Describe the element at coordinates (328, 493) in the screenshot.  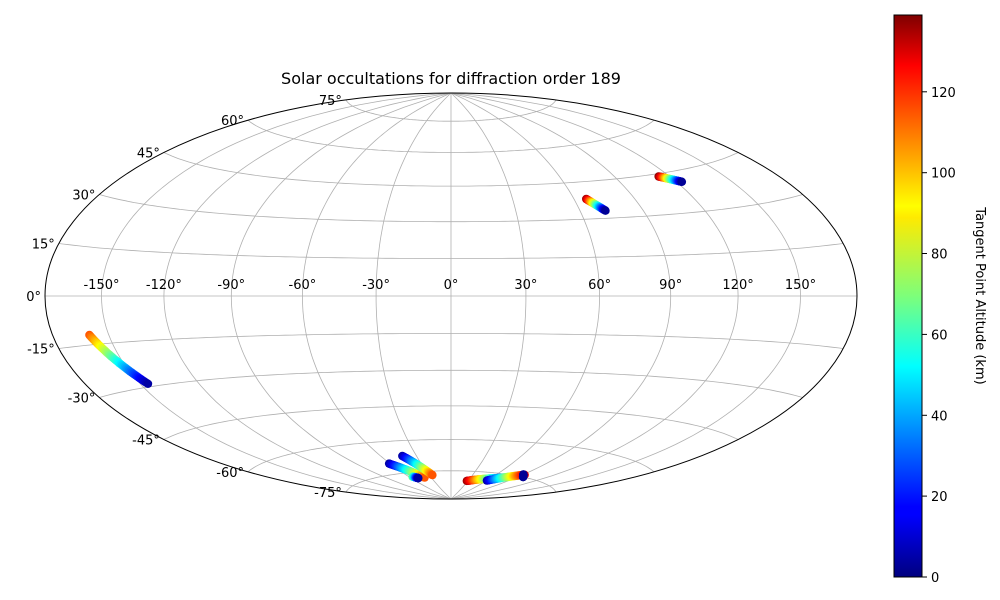
I see `latitude-tick-label: -75°` at that location.